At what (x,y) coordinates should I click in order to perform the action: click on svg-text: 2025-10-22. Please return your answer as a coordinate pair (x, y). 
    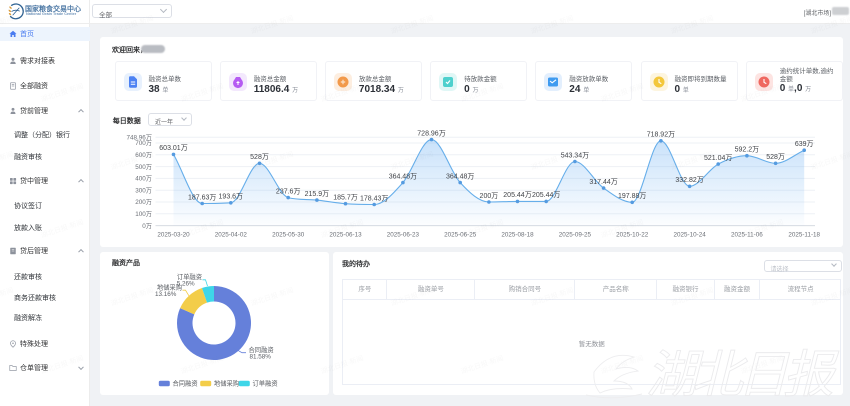
    Looking at the image, I should click on (632, 235).